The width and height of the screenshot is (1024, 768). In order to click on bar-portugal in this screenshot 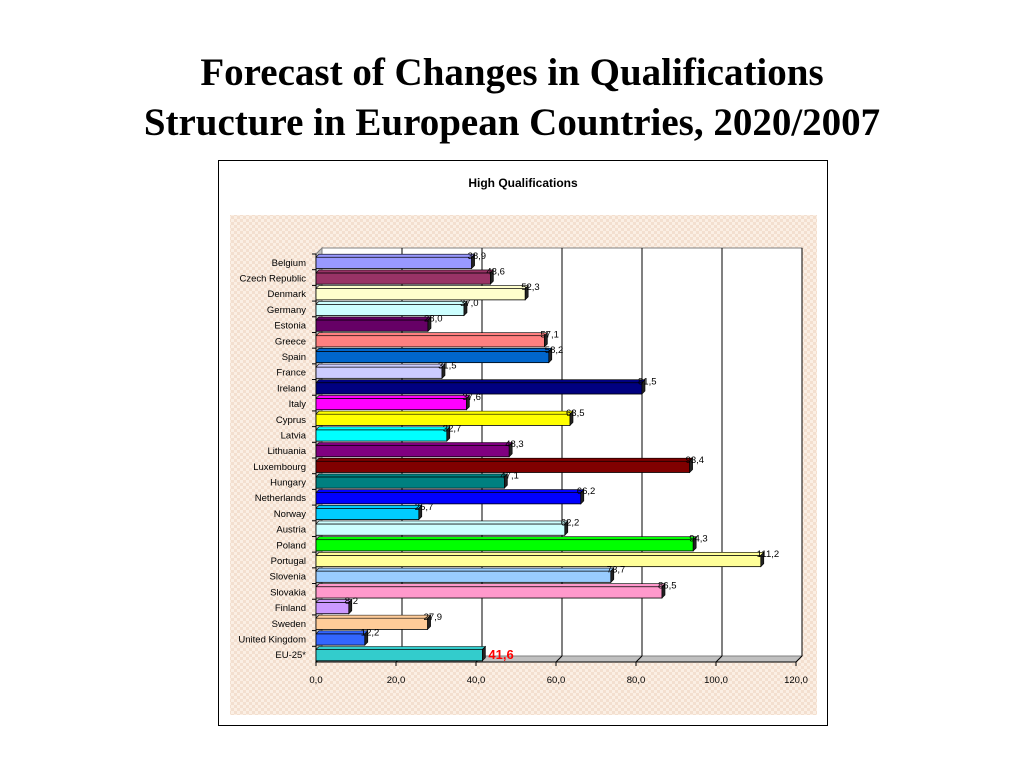, I will do `click(540, 559)`.